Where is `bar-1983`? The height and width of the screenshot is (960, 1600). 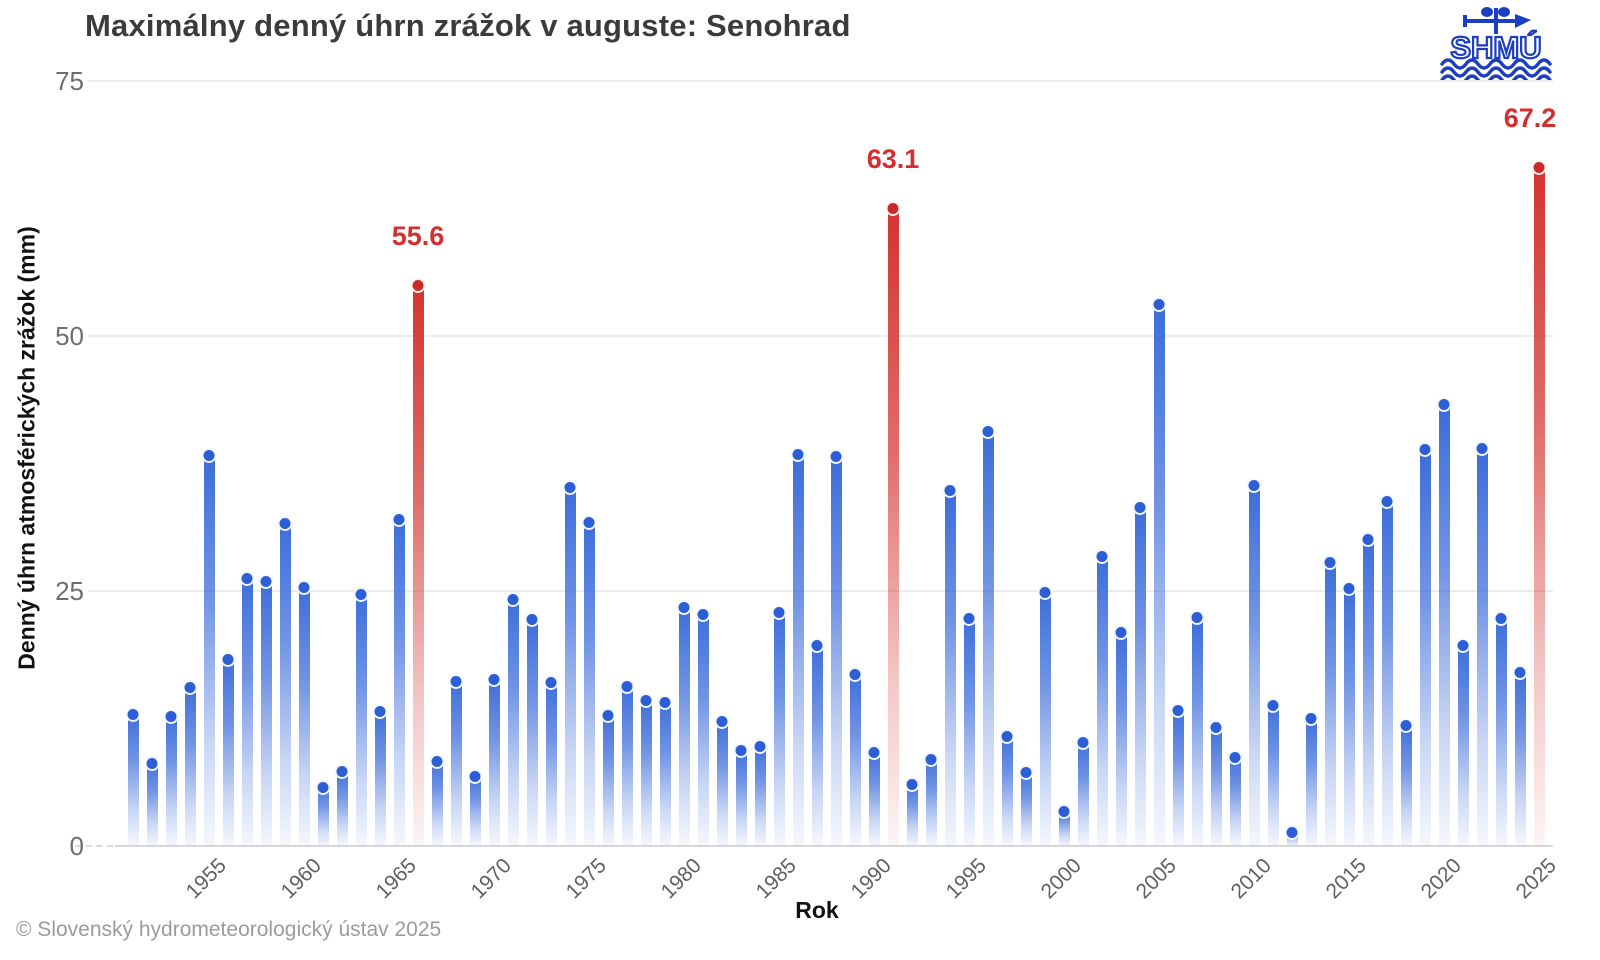
bar-1983 is located at coordinates (741, 794).